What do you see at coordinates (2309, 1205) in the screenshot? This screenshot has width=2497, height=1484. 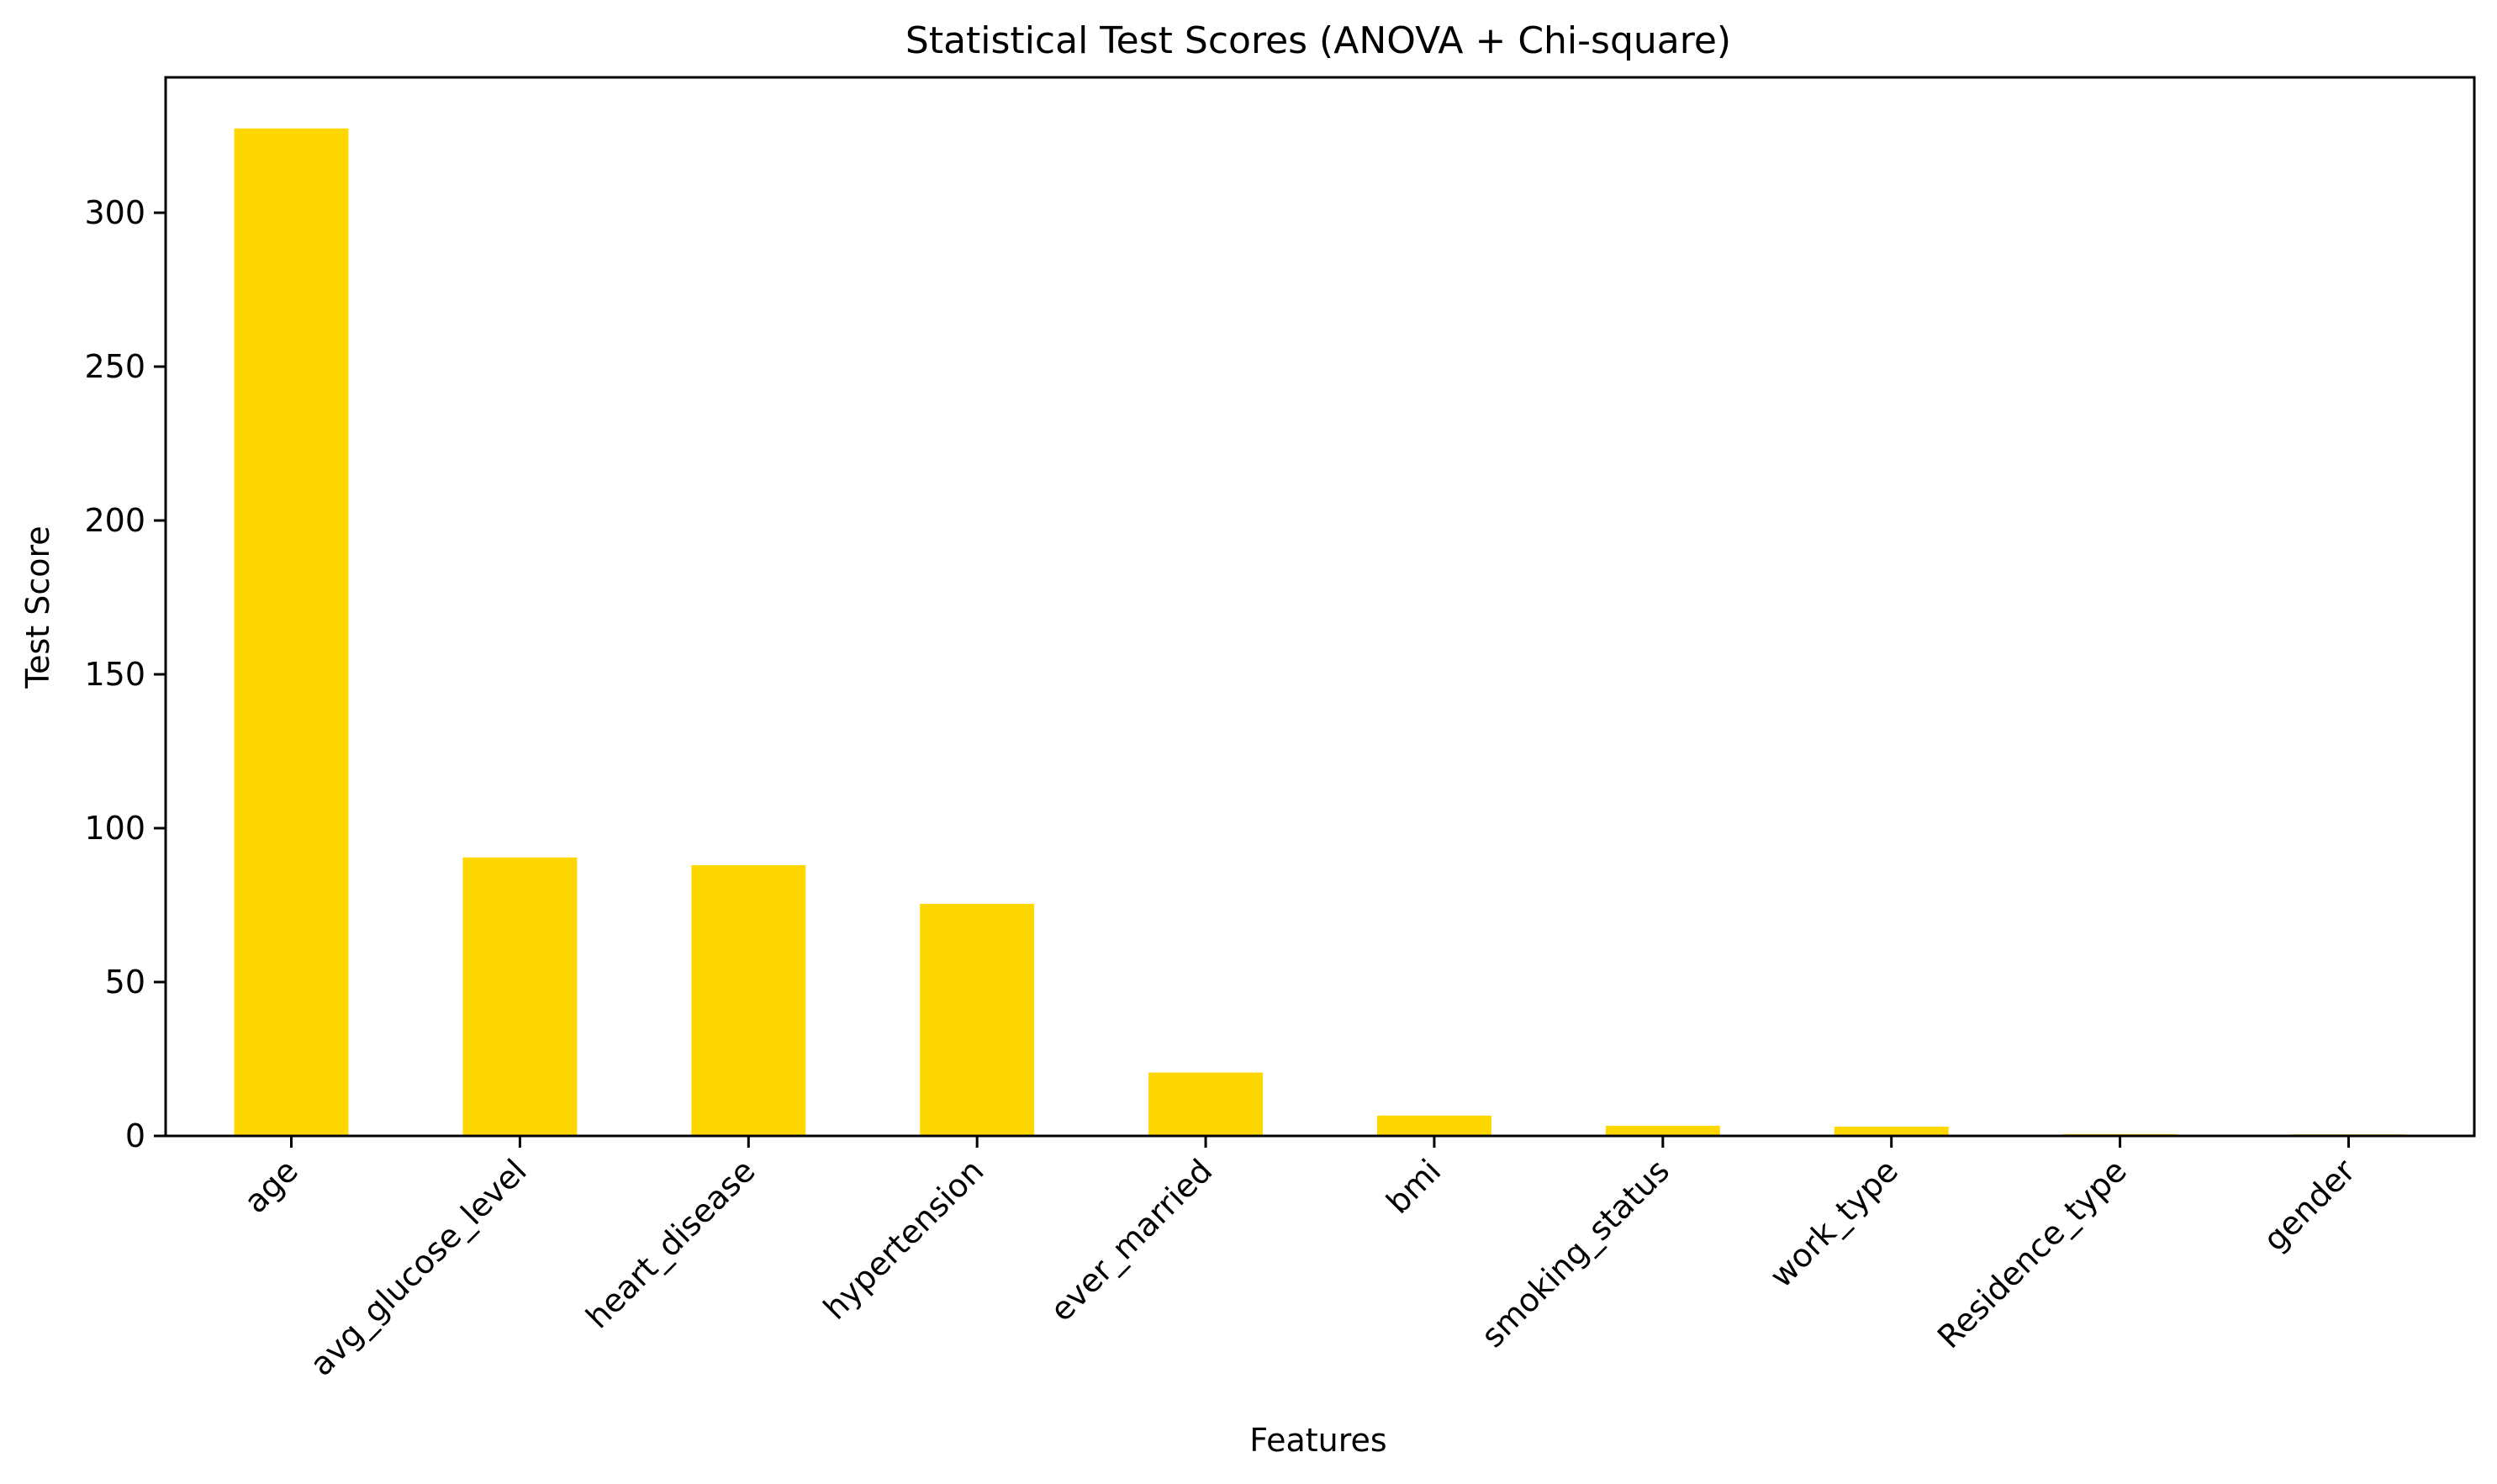 I see `x-tick-label: gender` at bounding box center [2309, 1205].